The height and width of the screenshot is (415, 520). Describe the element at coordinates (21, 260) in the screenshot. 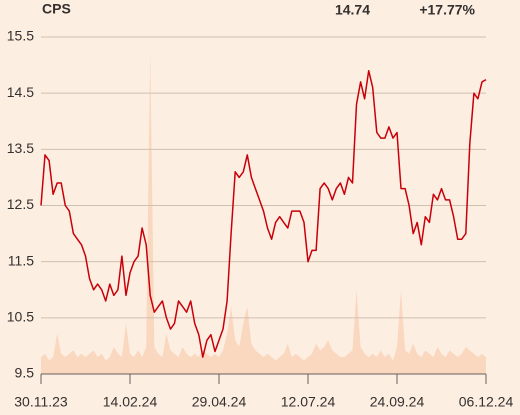

I see `y-tick-label: 11.5` at that location.